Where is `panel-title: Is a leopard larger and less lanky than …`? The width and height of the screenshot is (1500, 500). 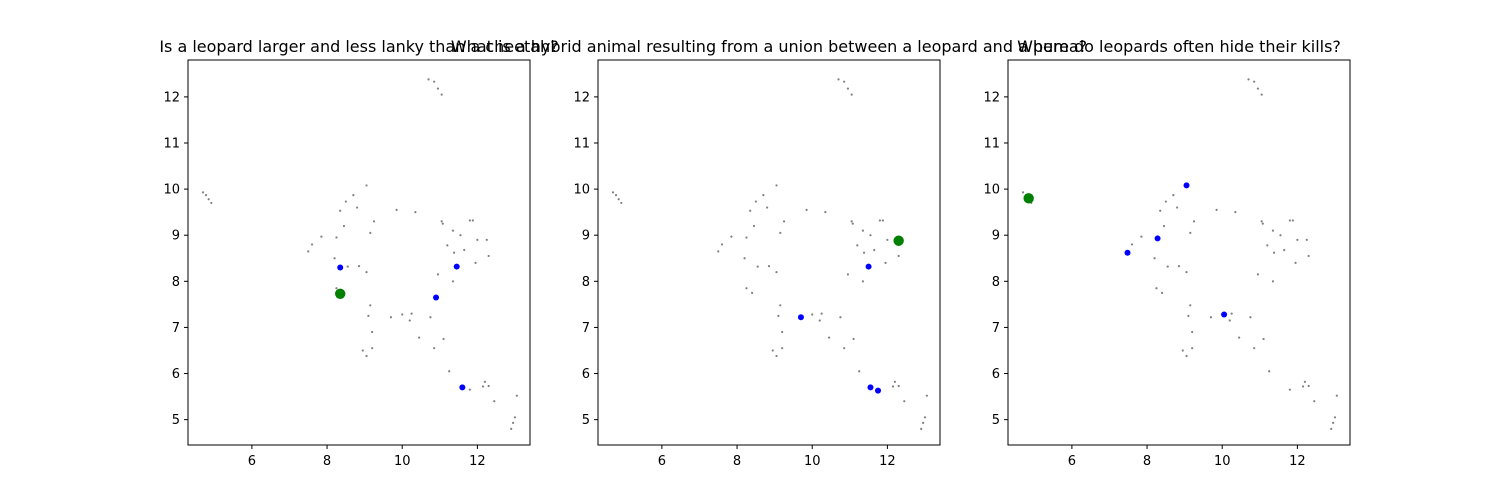 panel-title: Is a leopard larger and less lanky than … is located at coordinates (358, 46).